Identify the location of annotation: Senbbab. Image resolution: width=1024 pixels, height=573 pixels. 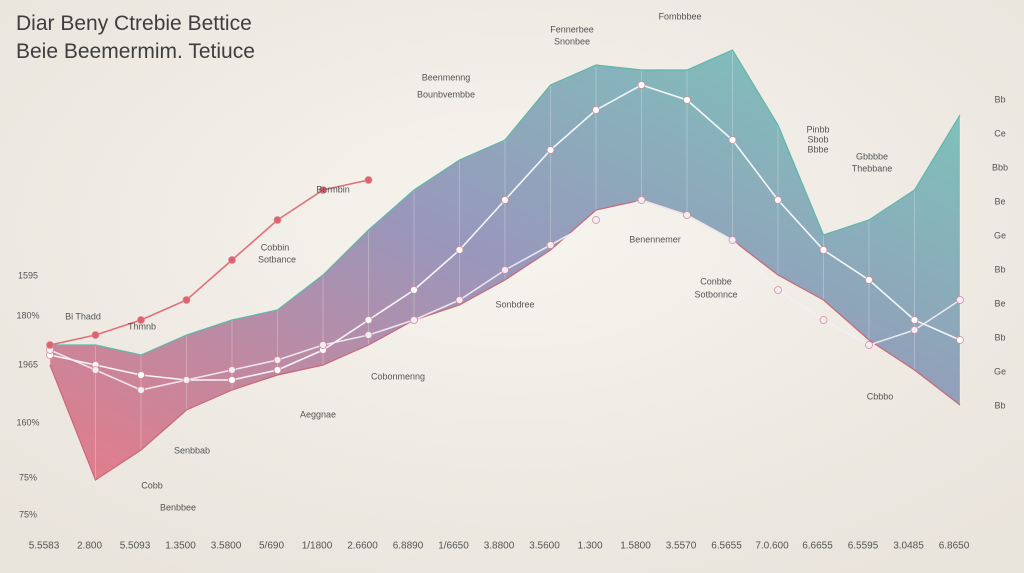
(192, 450).